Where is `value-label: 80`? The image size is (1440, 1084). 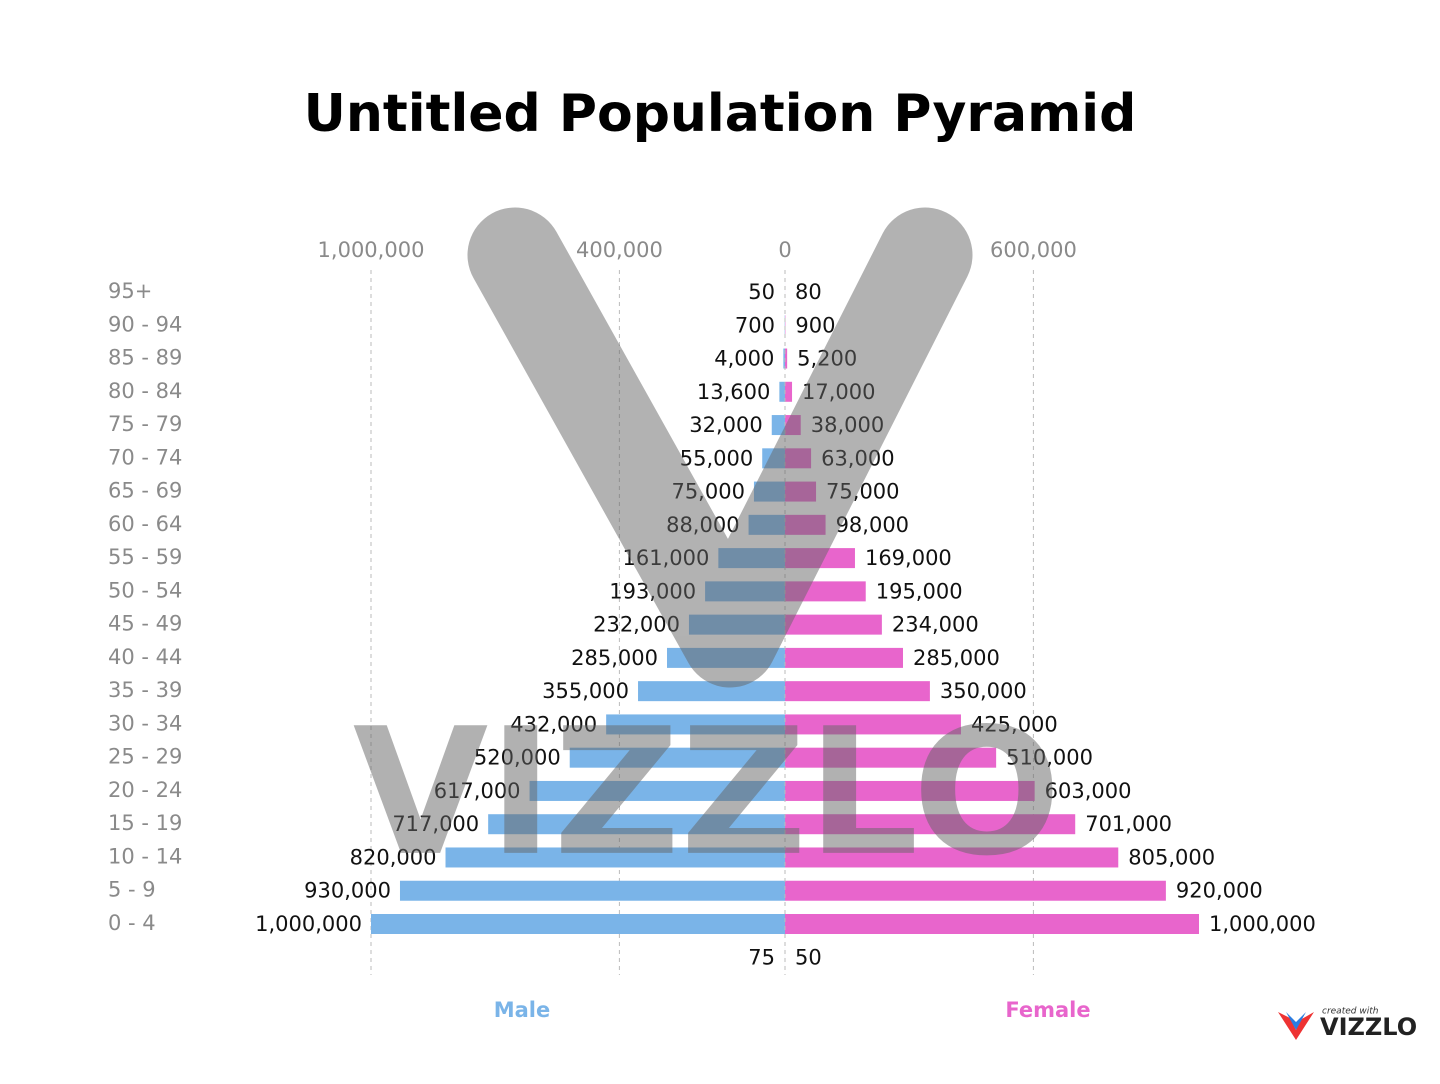
value-label: 80 is located at coordinates (808, 292).